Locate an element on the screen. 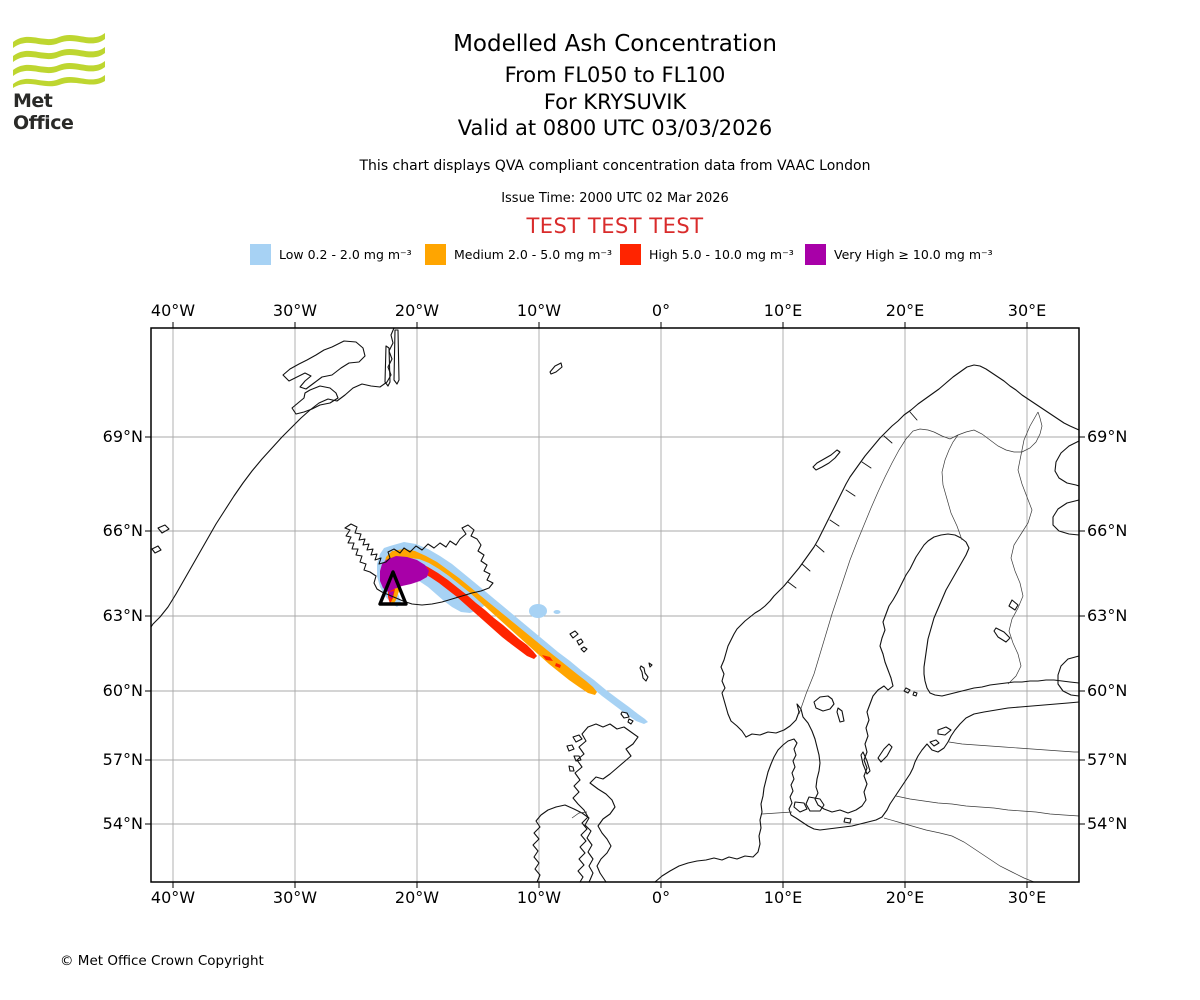  subtitle-valid-time: Valid at 0800 UTC 03/03/2026 is located at coordinates (615, 128).